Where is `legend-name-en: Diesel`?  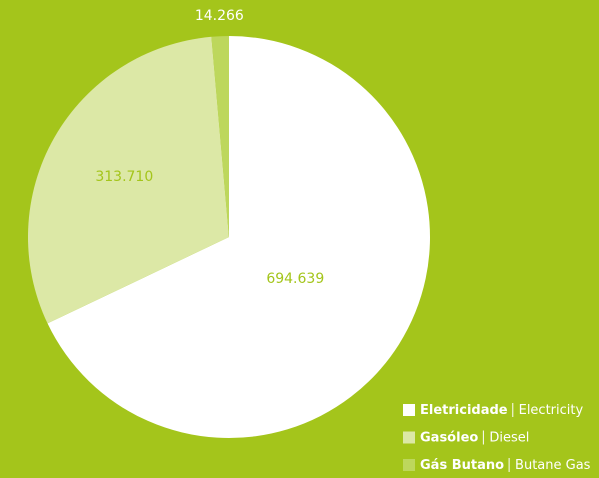
legend-name-en: Diesel is located at coordinates (509, 437).